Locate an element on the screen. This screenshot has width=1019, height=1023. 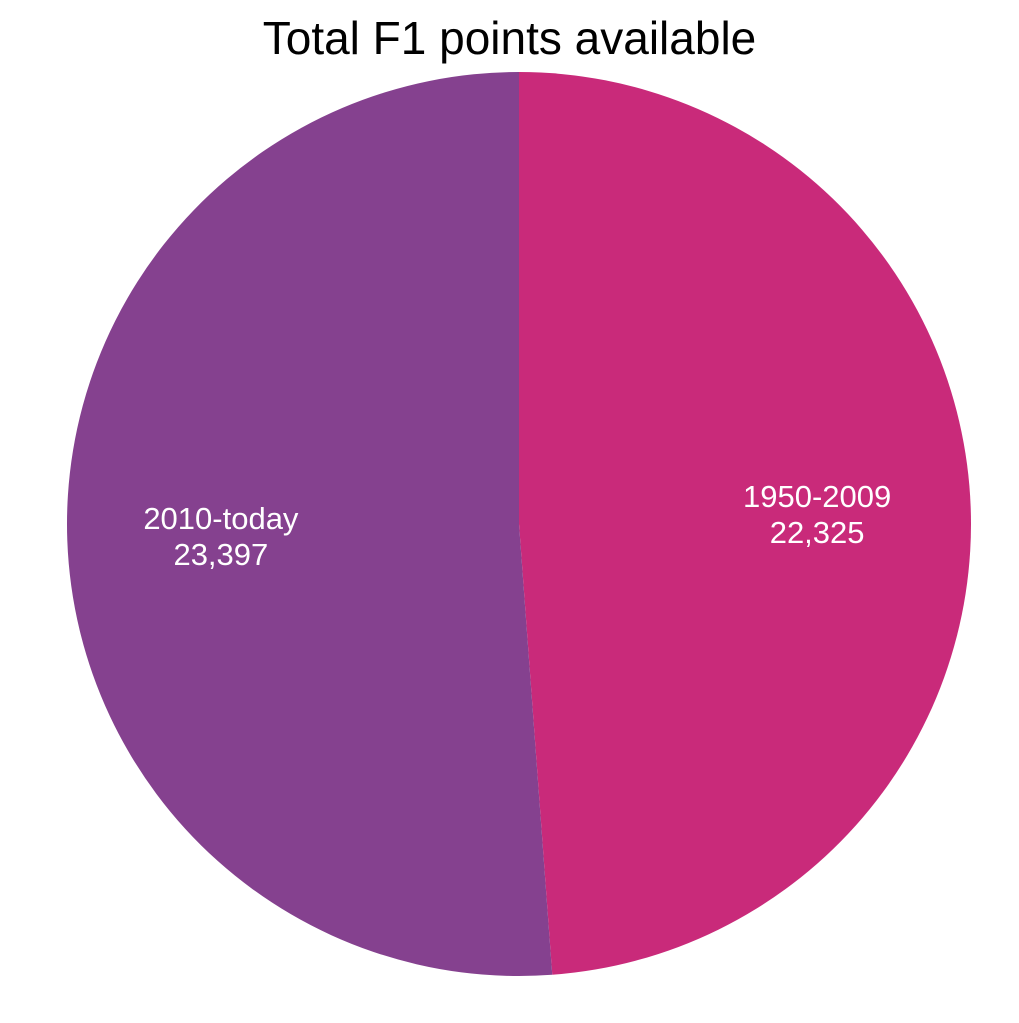
slice-category-label: 2010-today is located at coordinates (221, 518).